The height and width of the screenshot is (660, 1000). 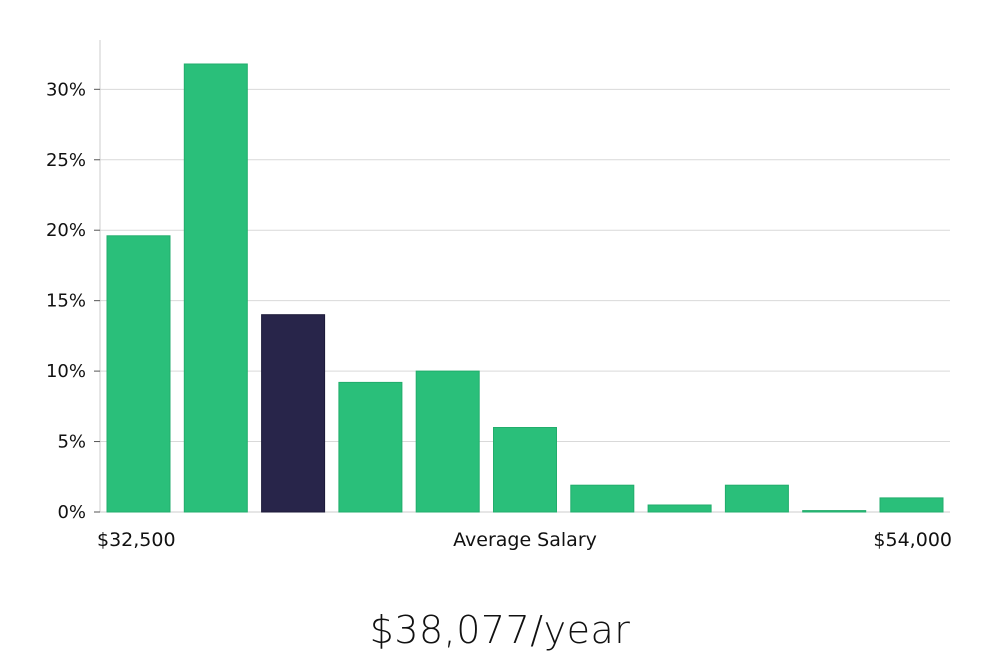 I want to click on average-salary-value: $38,077/year, so click(x=500, y=630).